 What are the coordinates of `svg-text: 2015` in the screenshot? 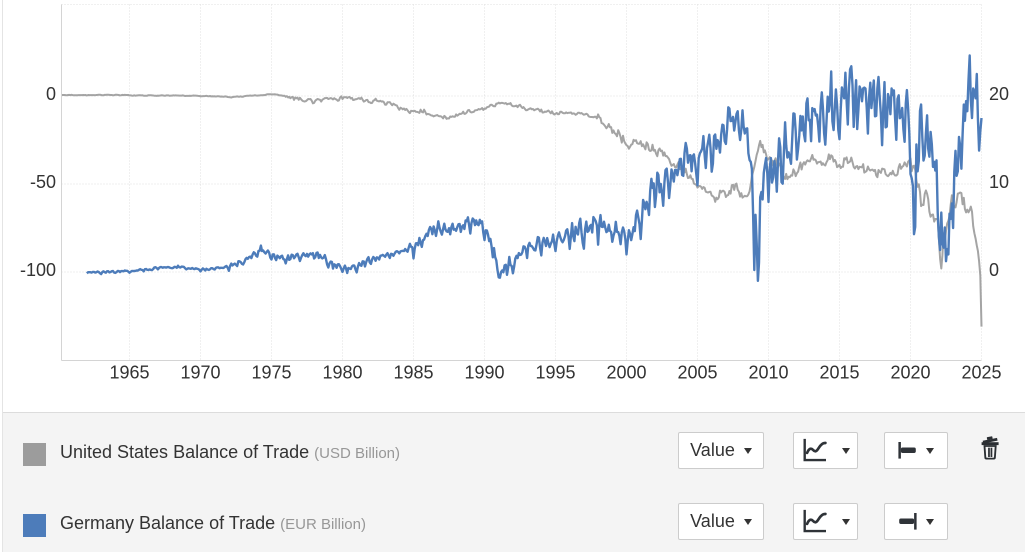 It's located at (839, 373).